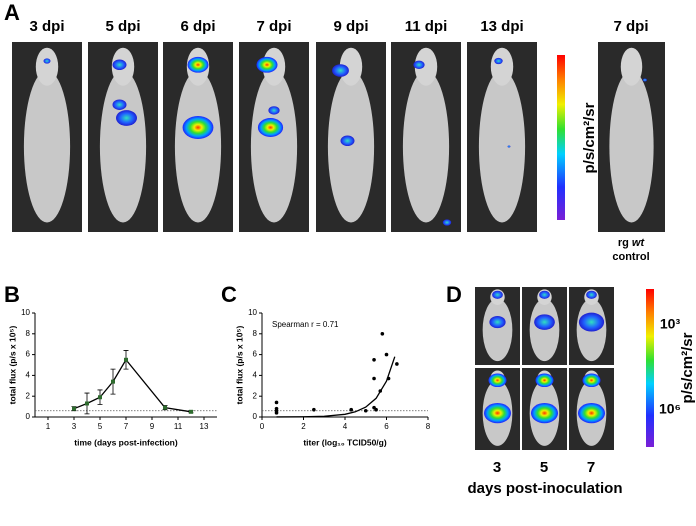 The width and height of the screenshot is (696, 526). What do you see at coordinates (262, 426) in the screenshot?
I see `x-tick-label: 0` at bounding box center [262, 426].